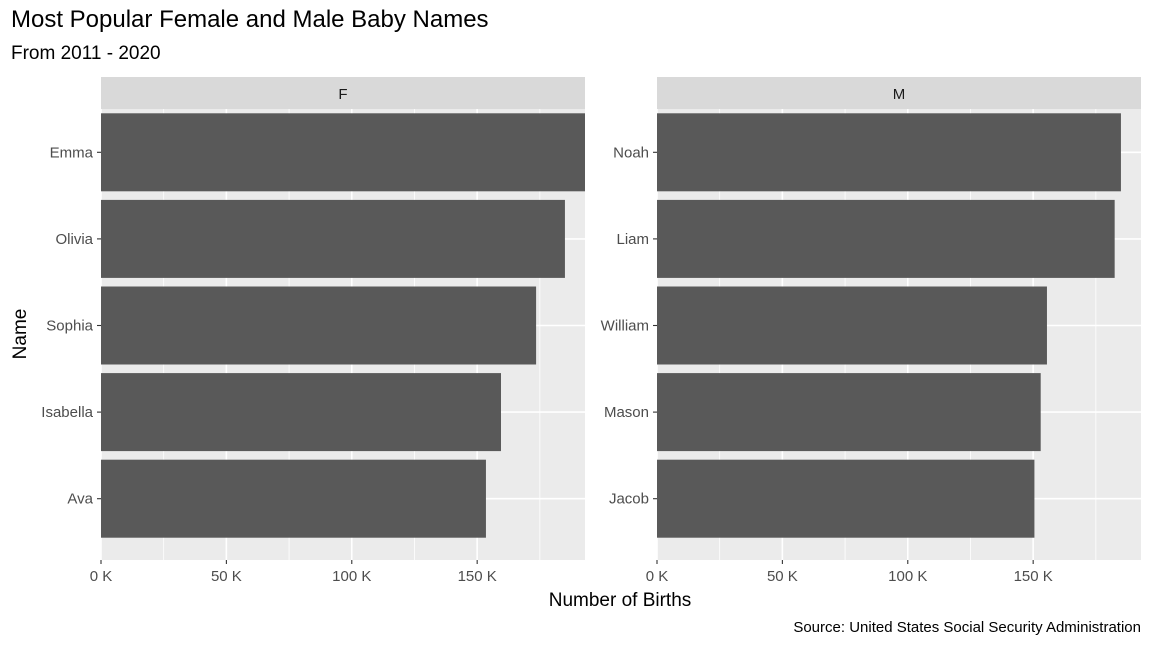  What do you see at coordinates (86, 53) in the screenshot?
I see `chart-subtitle: From 2011 - 2020` at bounding box center [86, 53].